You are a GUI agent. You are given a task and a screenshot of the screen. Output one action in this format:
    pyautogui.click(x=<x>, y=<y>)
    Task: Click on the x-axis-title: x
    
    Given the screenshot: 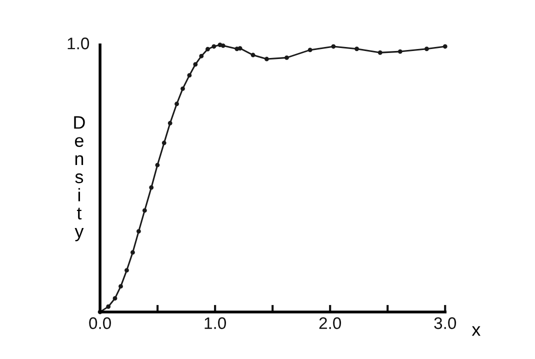 What is the action you would take?
    pyautogui.click(x=476, y=331)
    